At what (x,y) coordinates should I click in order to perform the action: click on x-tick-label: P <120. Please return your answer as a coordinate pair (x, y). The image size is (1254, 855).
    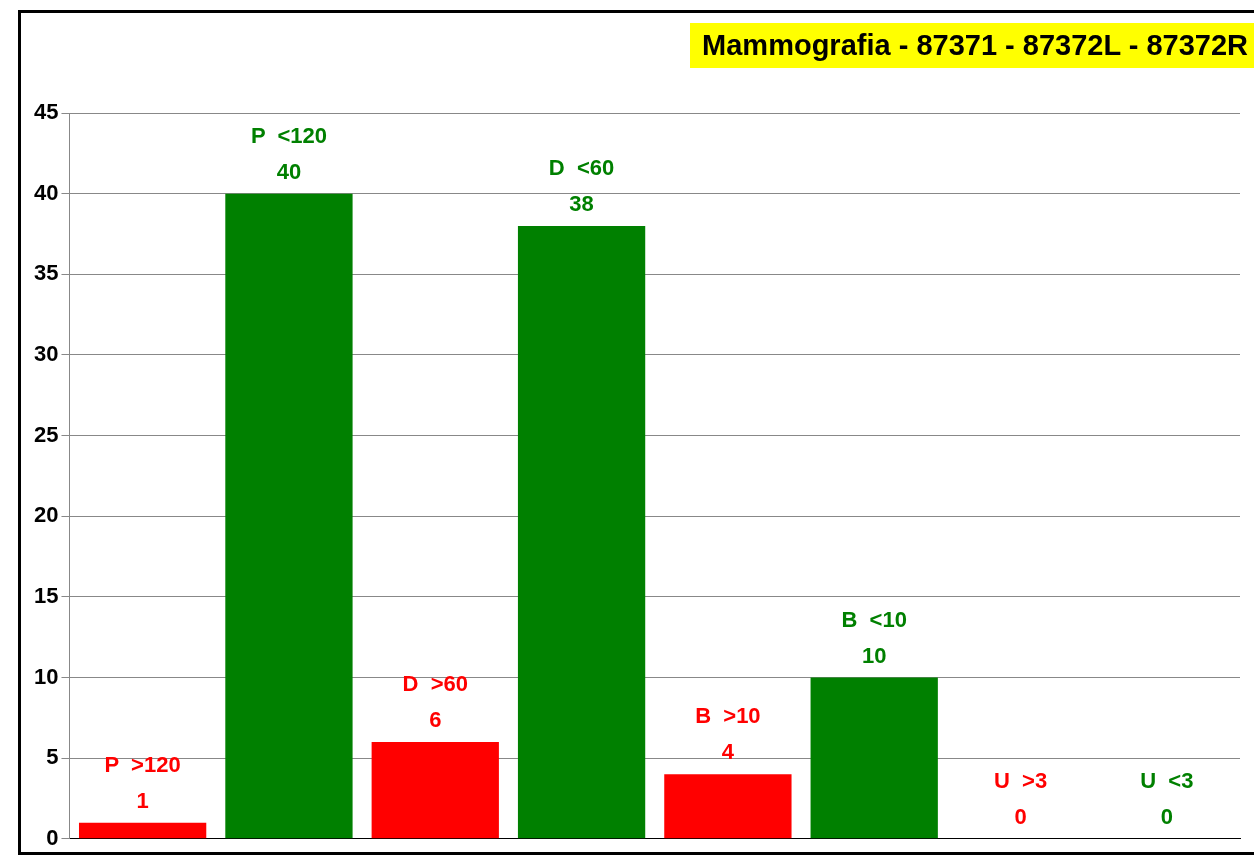
    Looking at the image, I should click on (288, 135).